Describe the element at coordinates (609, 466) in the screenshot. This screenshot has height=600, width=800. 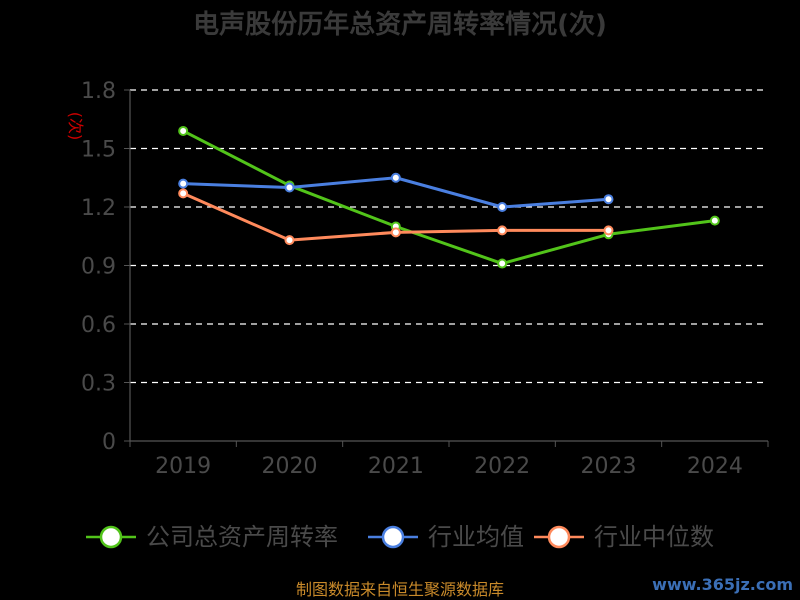
I see `x-tick-label: 2023` at that location.